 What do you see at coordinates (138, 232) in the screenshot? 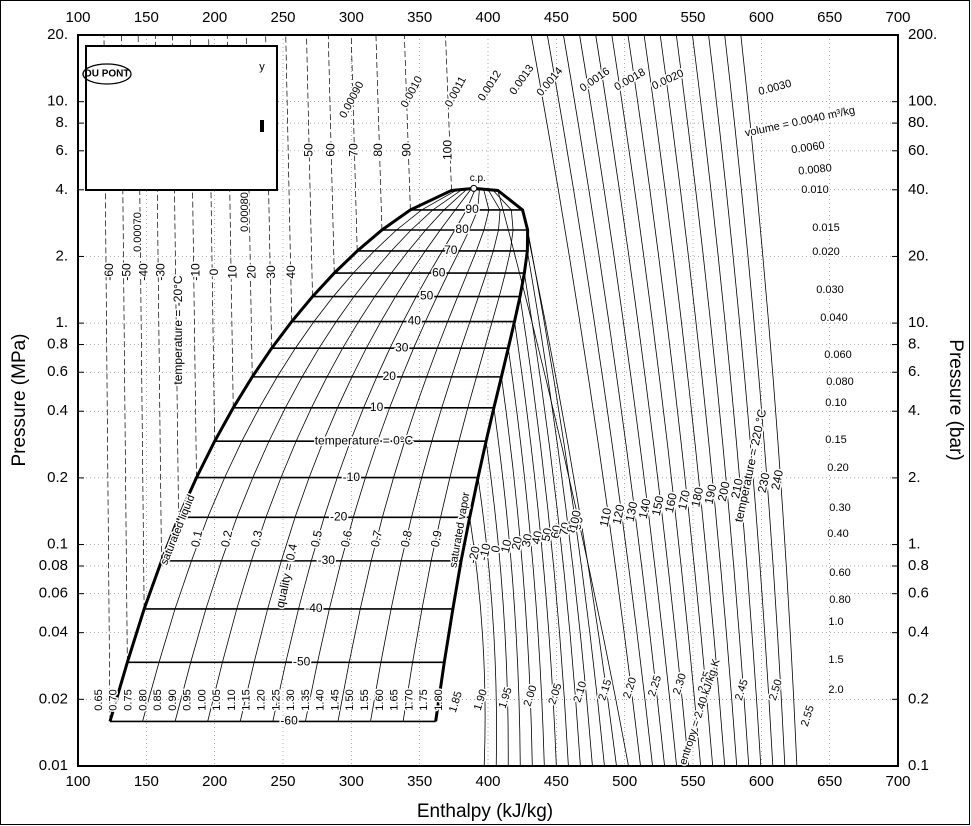
I see `volume-label: 0.00070` at bounding box center [138, 232].